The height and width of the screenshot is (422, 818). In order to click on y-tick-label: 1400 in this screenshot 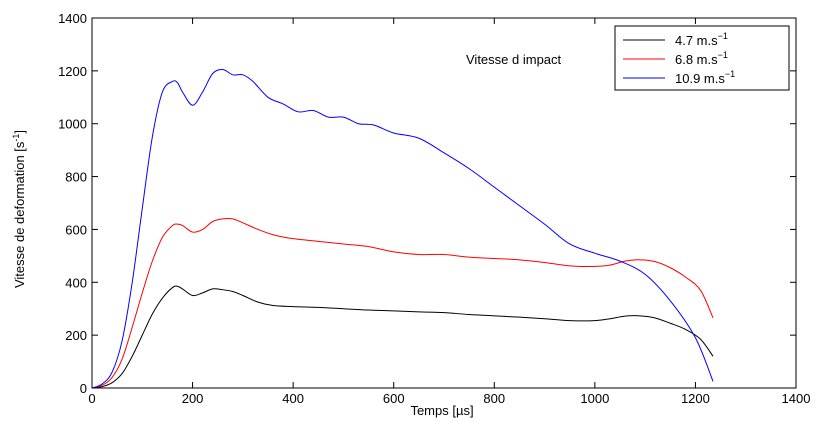, I will do `click(72, 18)`.